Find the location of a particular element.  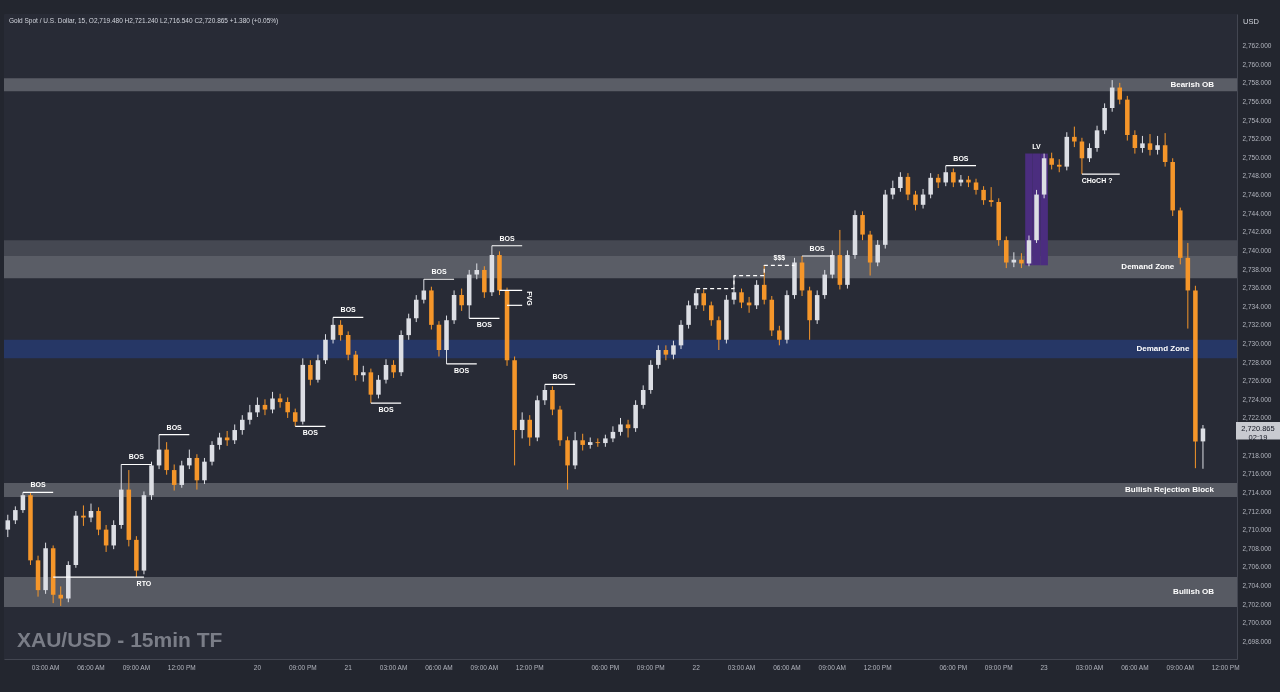

text: XAU/USD - 15min TF is located at coordinates (120, 639).